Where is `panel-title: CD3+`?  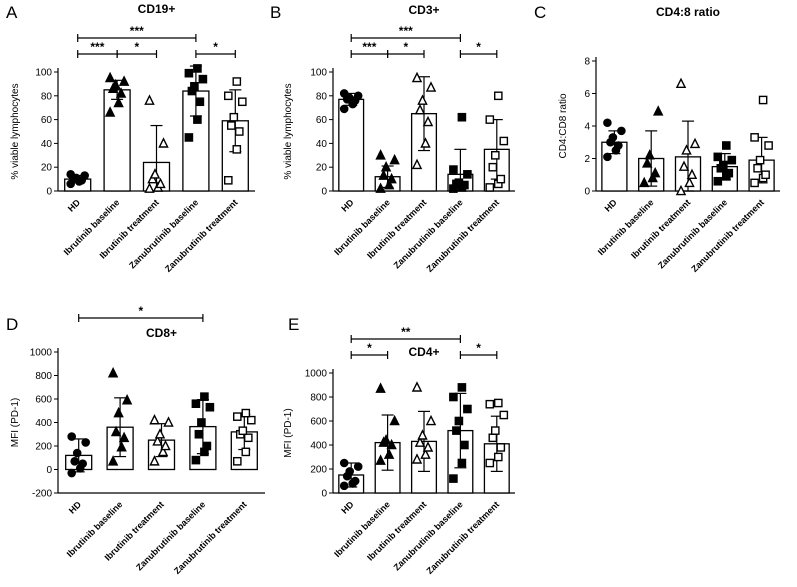 panel-title: CD3+ is located at coordinates (423, 10).